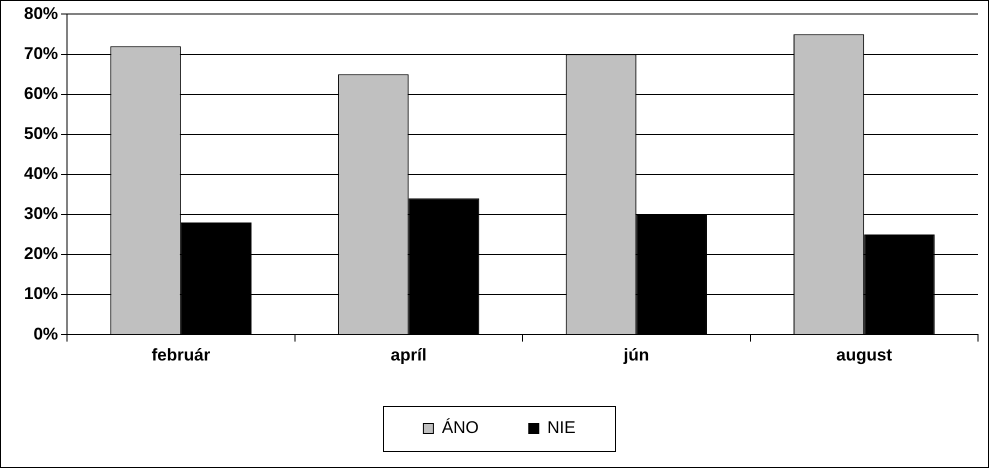  What do you see at coordinates (41, 134) in the screenshot?
I see `y-tick-label: 50%` at bounding box center [41, 134].